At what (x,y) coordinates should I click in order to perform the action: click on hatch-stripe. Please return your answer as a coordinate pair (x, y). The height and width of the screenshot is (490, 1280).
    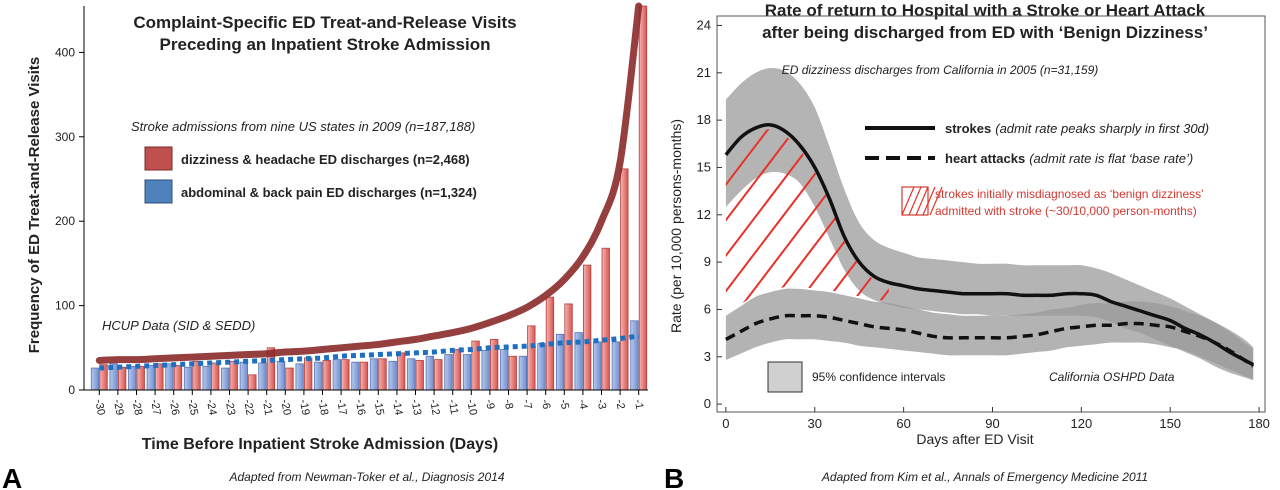
    Looking at the image, I should click on (770, 221).